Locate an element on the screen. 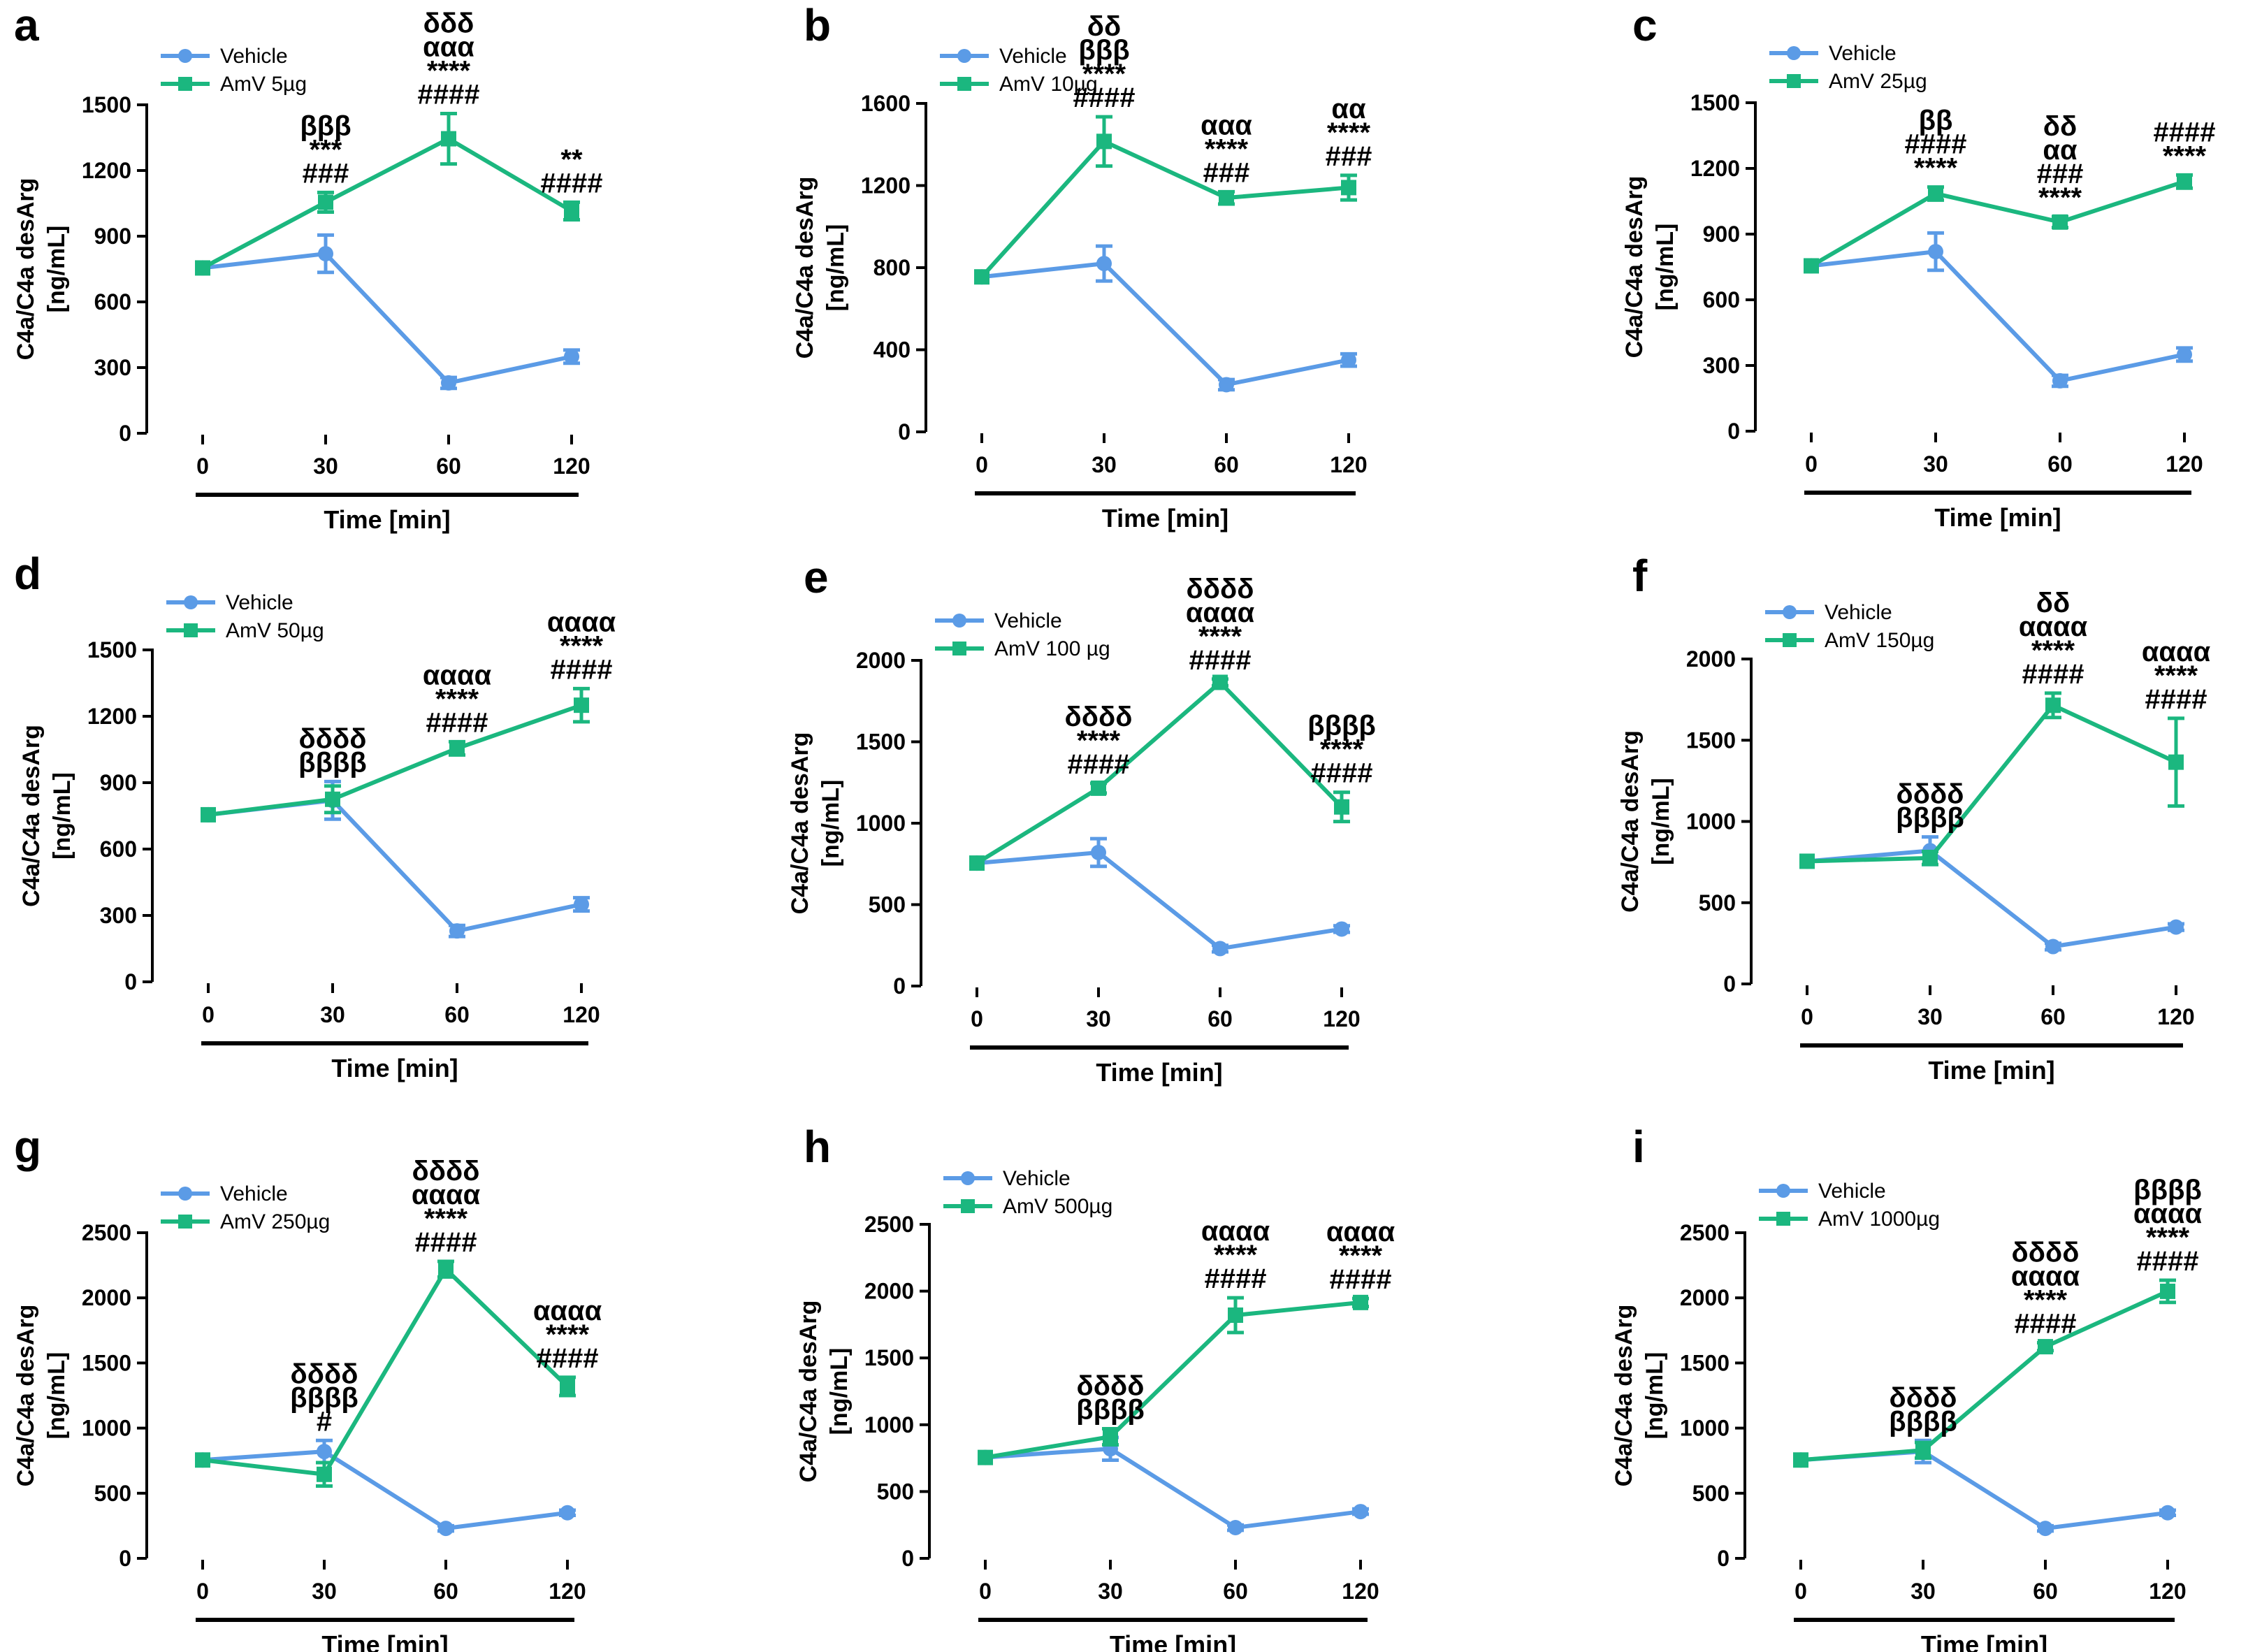 The height and width of the screenshot is (1652, 2255). y-axis-label-units: [ng/mL] is located at coordinates (56, 270).